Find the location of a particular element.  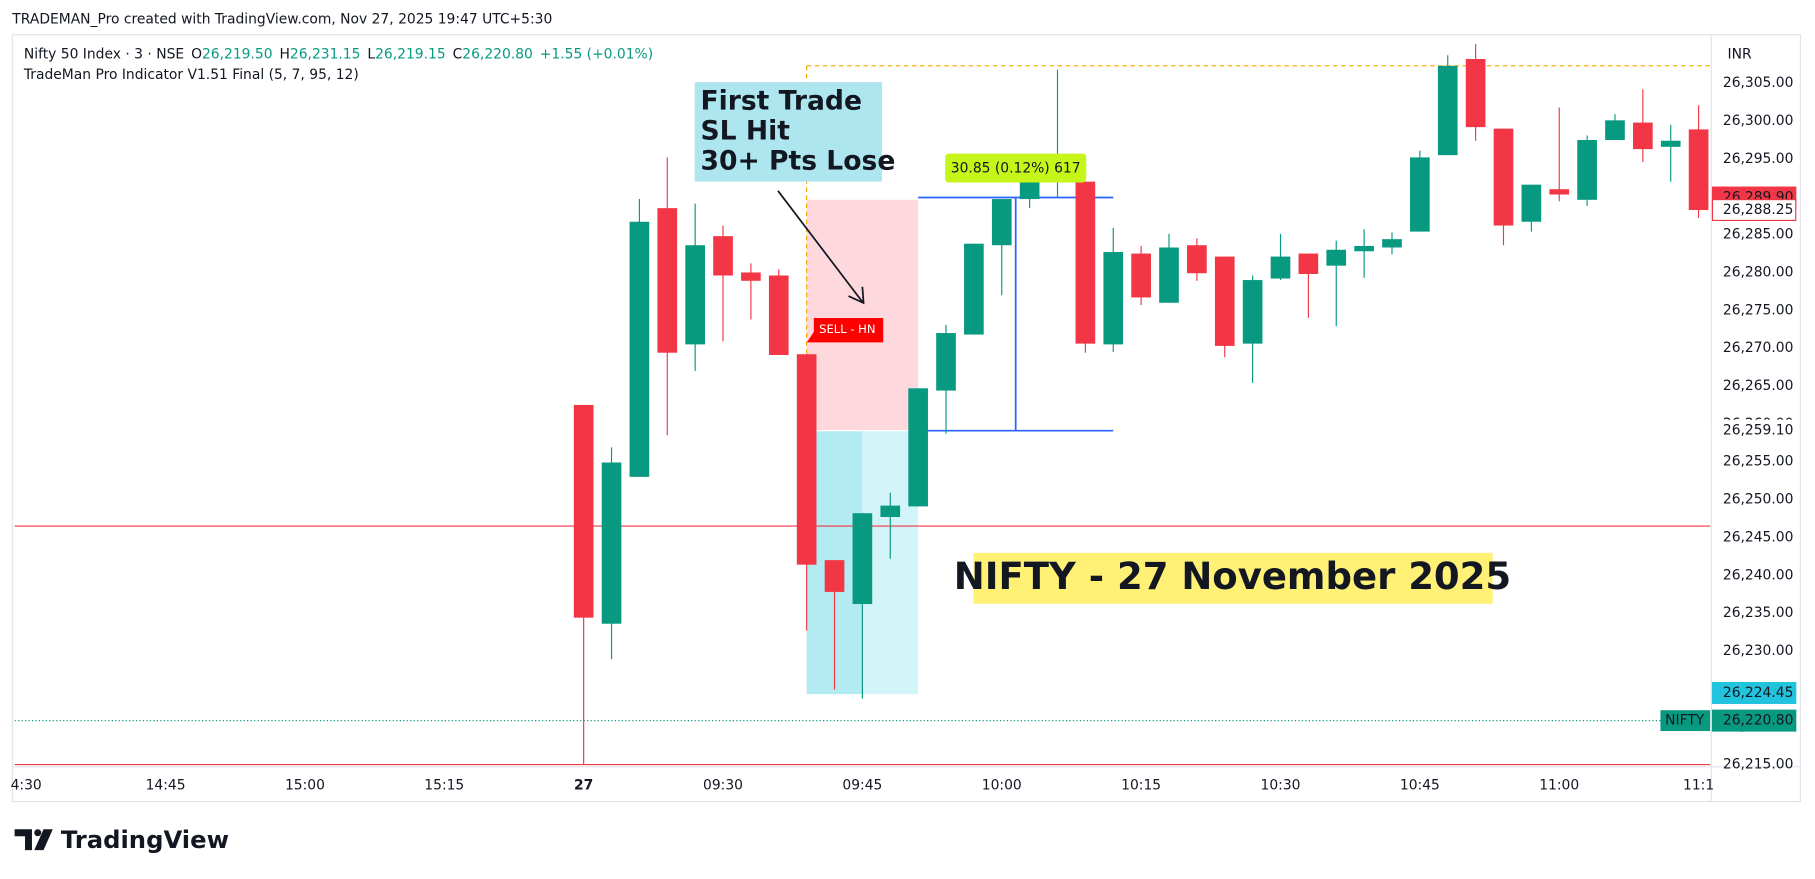

y-tick-label: 26,215.00 is located at coordinates (1758, 765).